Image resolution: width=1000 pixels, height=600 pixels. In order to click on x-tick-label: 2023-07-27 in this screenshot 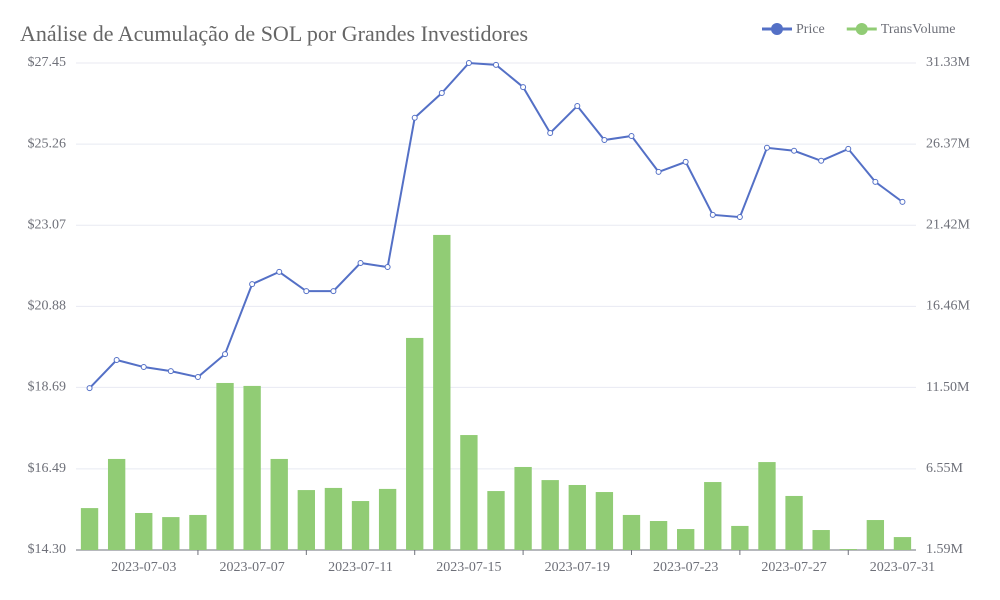, I will do `click(793, 567)`.